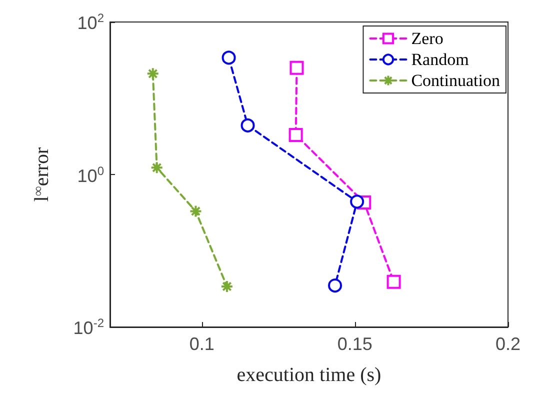 This screenshot has height=402, width=534. I want to click on legend-label: Zero, so click(427, 38).